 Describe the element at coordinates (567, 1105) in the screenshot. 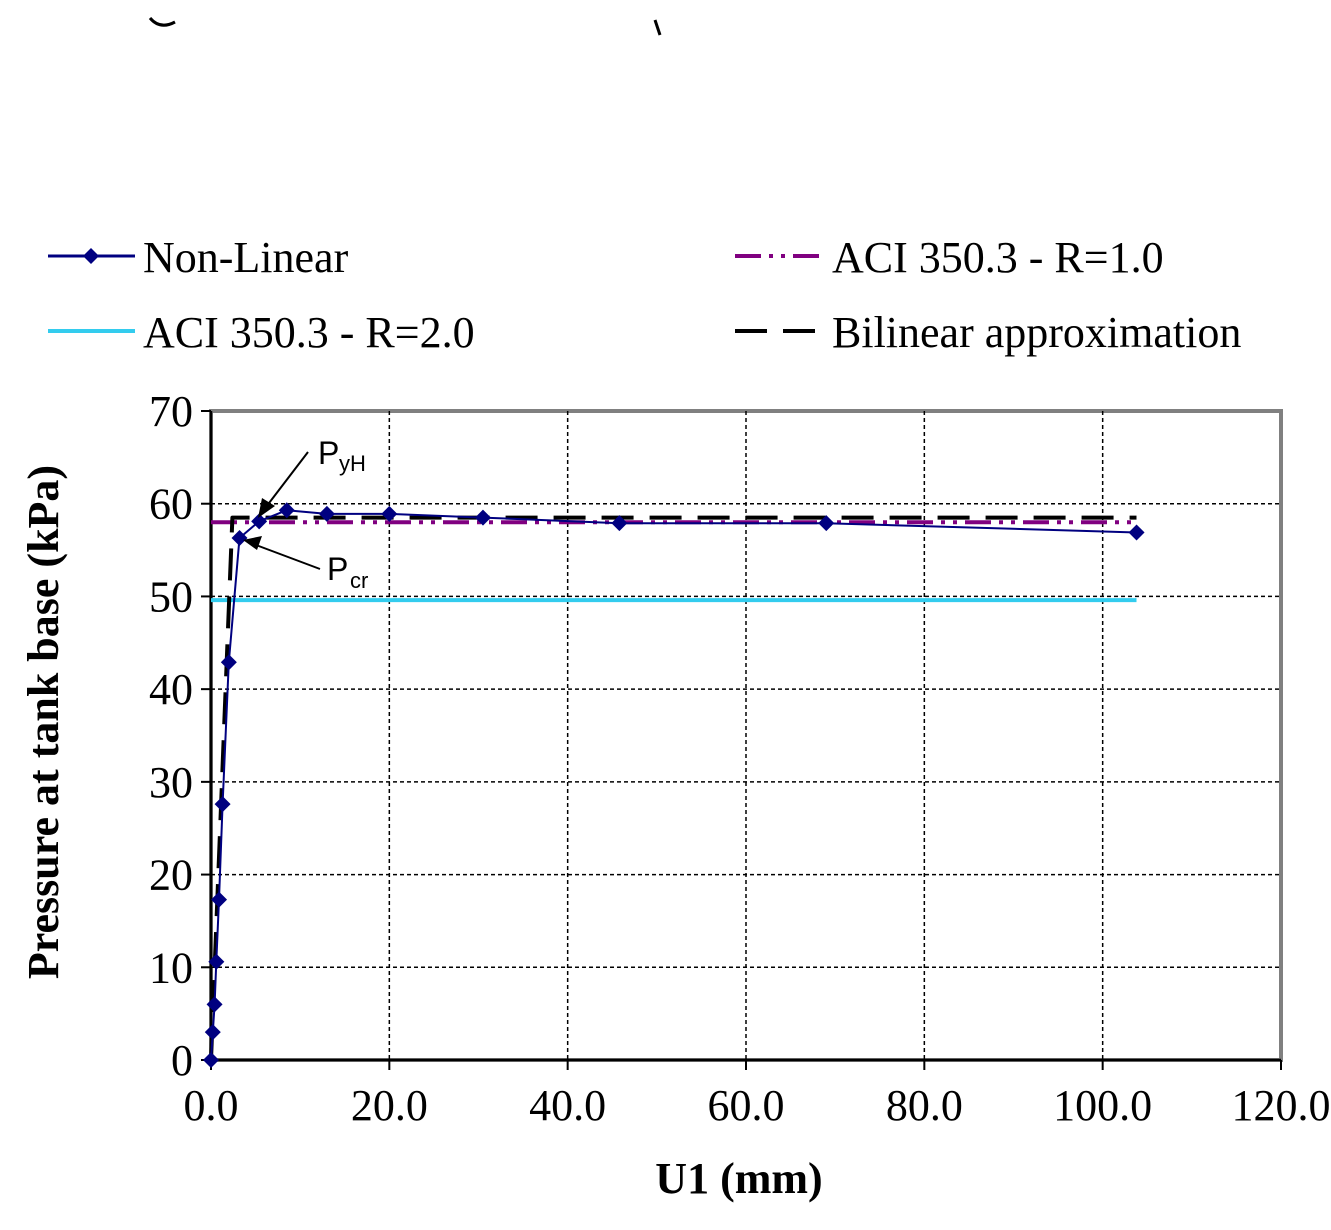

I see `x-tick-label: 40.0` at that location.